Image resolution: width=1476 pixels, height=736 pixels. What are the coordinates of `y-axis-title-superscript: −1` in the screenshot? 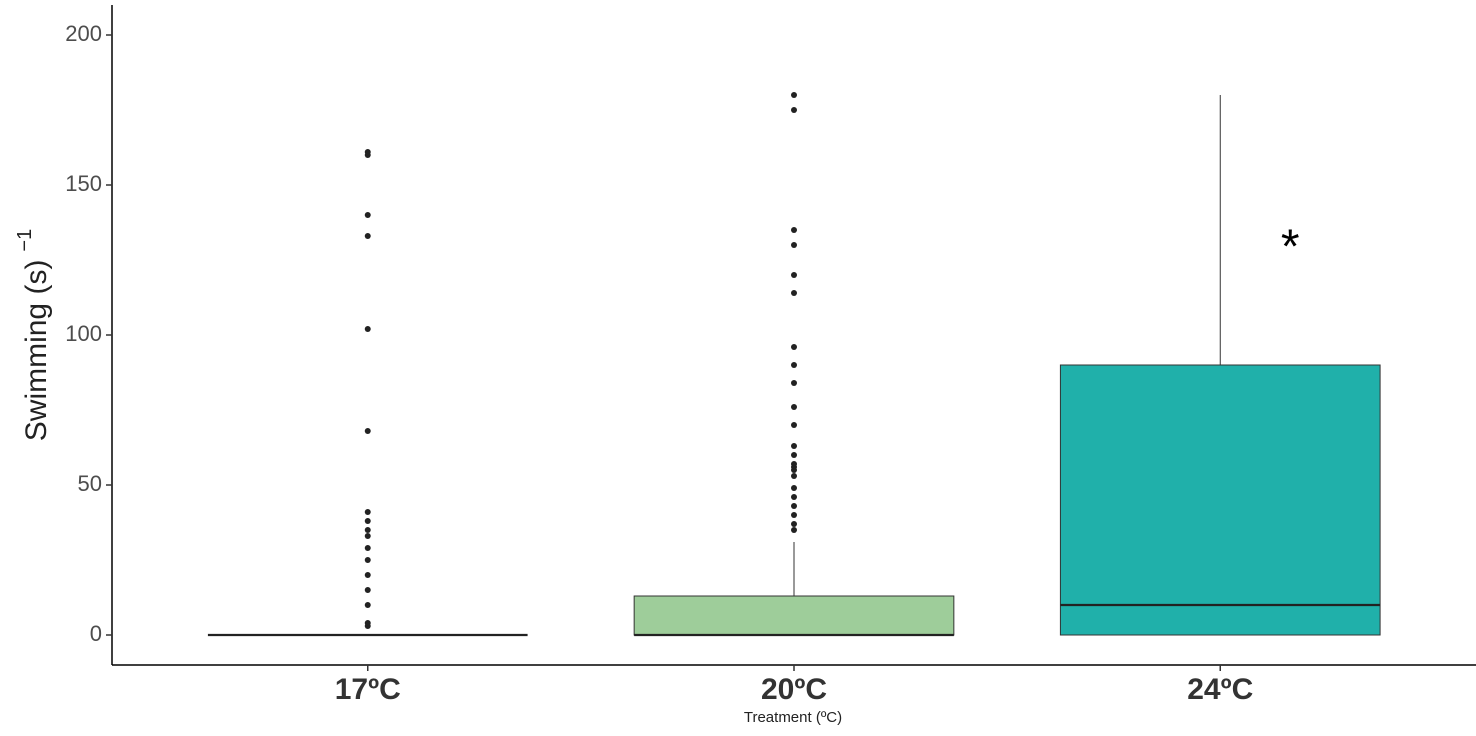 It's located at (25, 240).